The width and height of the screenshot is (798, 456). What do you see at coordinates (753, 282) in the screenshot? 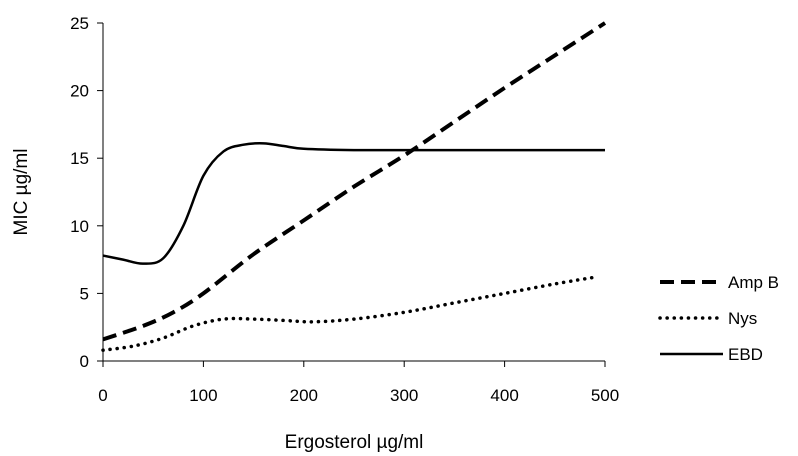
I see `legend-label: Amp B` at bounding box center [753, 282].